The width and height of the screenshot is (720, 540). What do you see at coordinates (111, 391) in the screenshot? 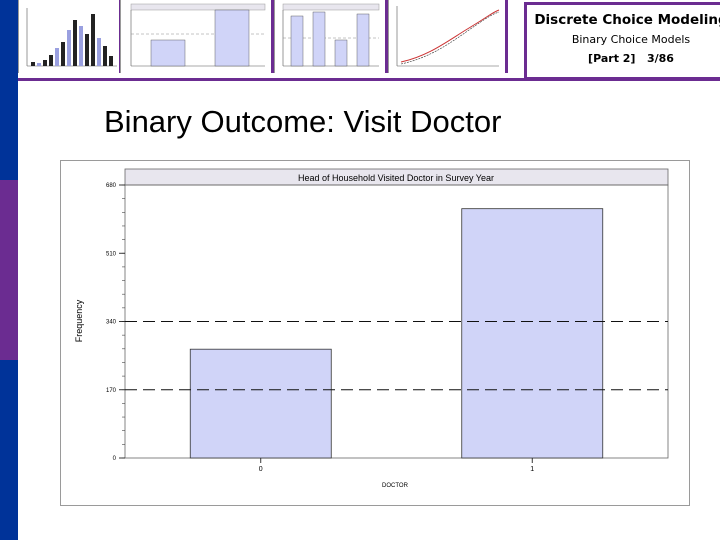
I see `y-tick-label: 170` at bounding box center [111, 391].